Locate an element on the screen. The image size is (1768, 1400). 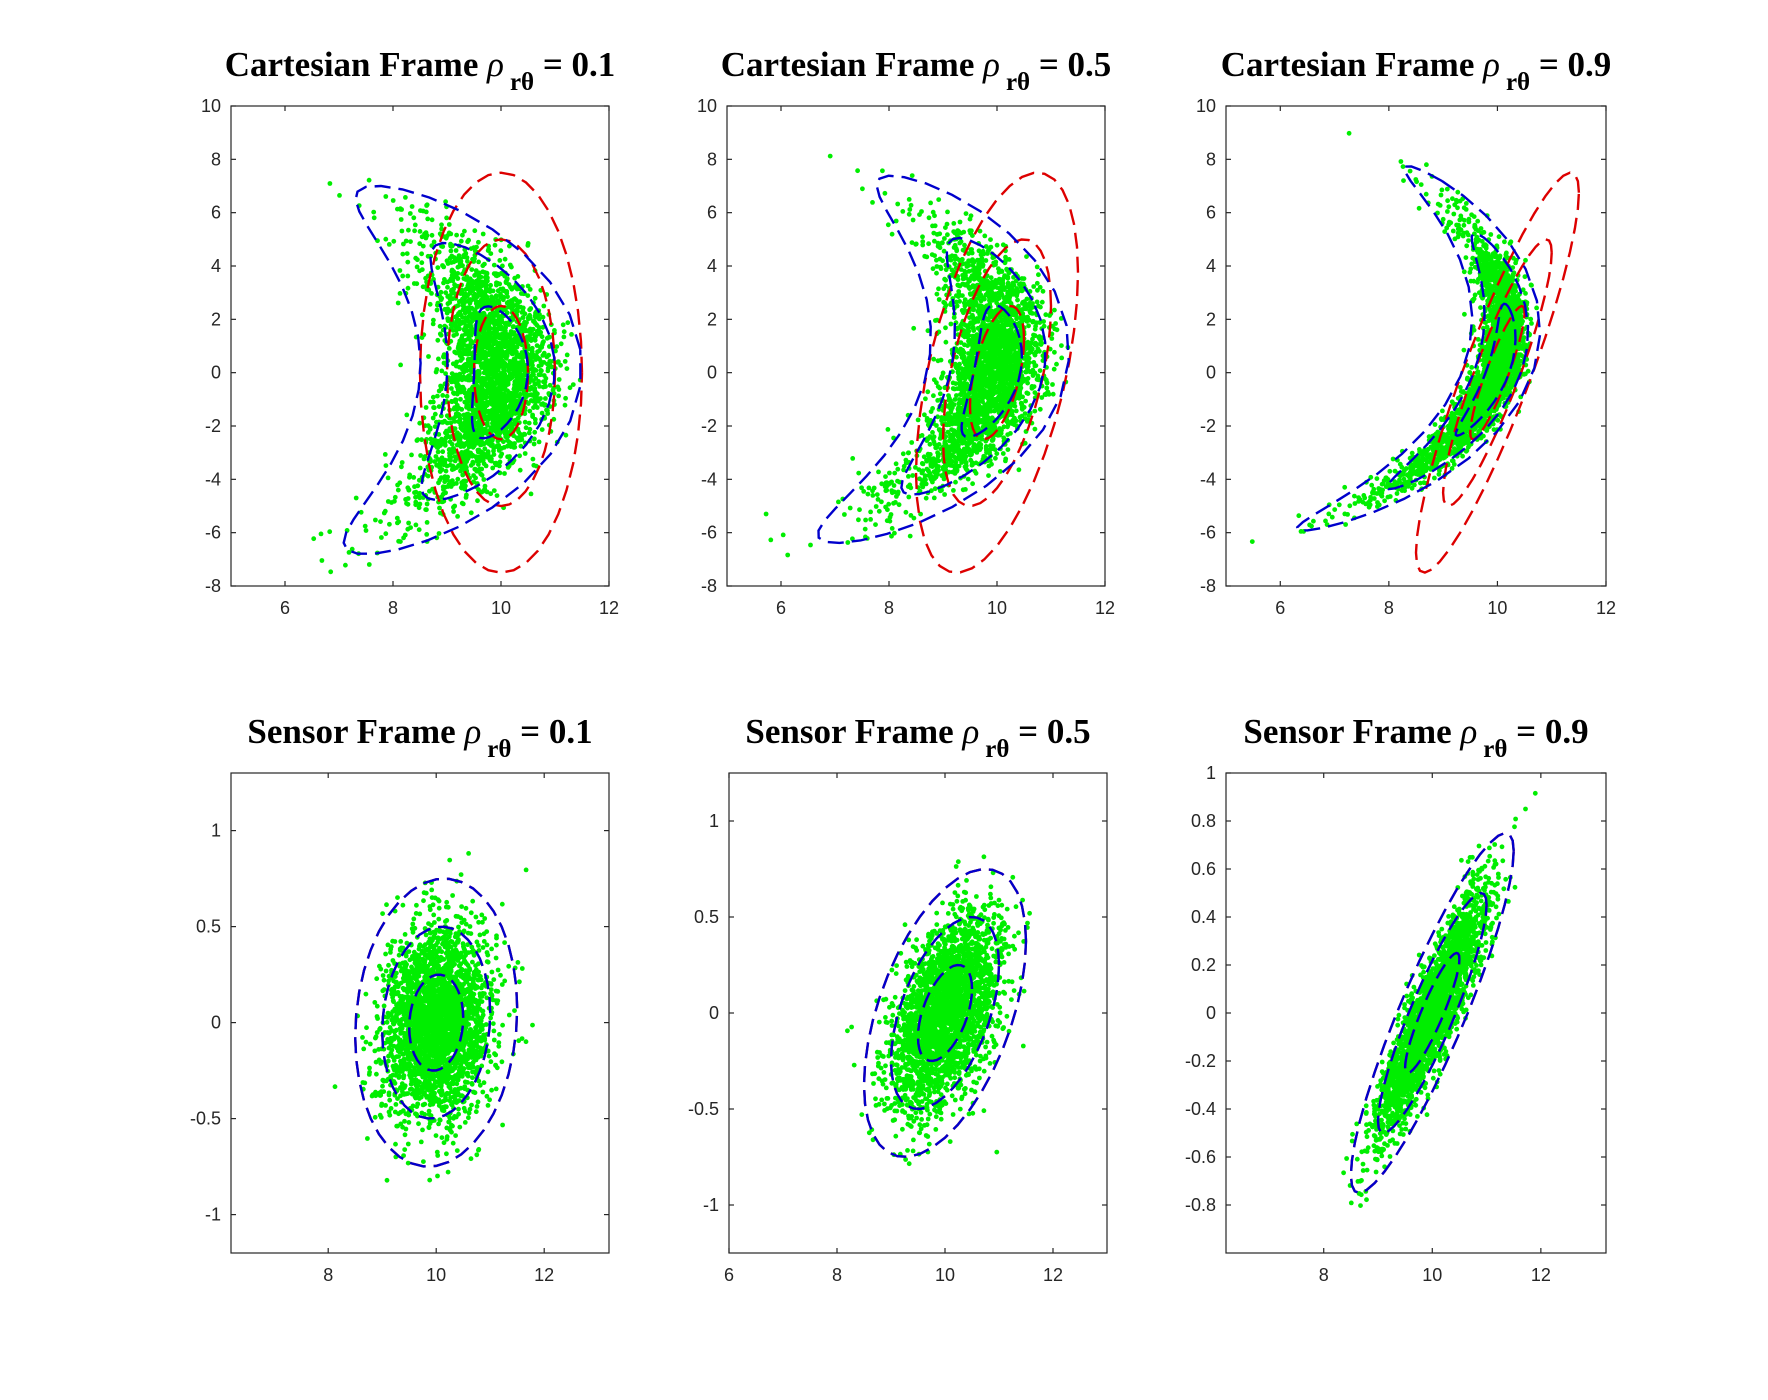
contour-line is located at coordinates (488, 371).